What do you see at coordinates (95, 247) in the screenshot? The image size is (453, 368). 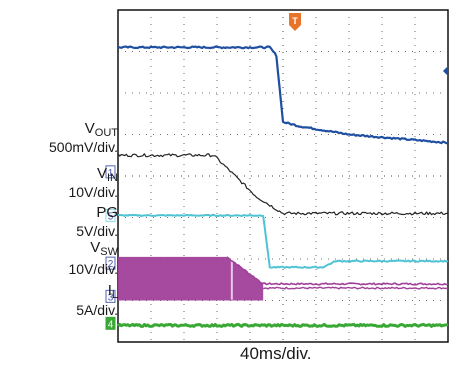 I see `vsw-label-main: V` at bounding box center [95, 247].